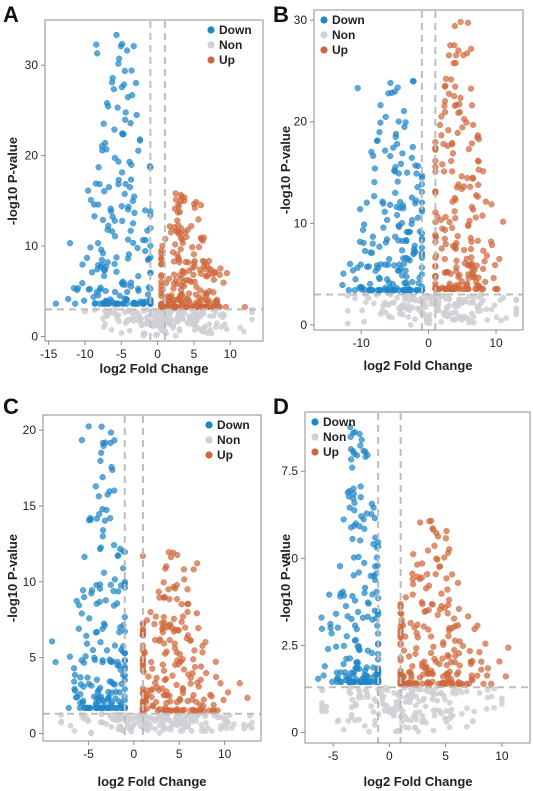 This screenshot has height=791, width=533. Describe the element at coordinates (445, 756) in the screenshot. I see `x-tick-label: 5` at that location.